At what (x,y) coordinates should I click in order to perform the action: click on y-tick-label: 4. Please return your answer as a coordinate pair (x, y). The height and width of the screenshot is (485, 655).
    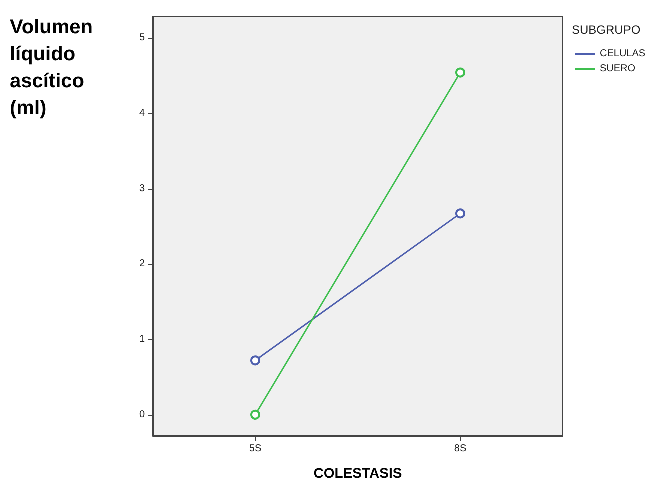
    Looking at the image, I should click on (142, 113).